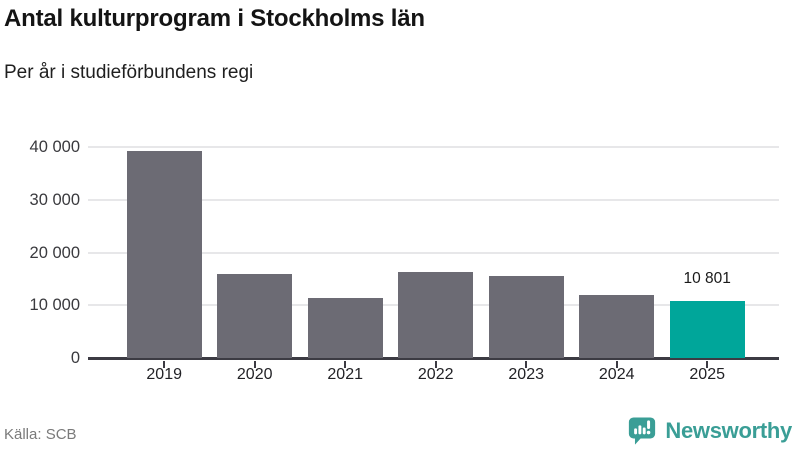 Image resolution: width=800 pixels, height=450 pixels. What do you see at coordinates (54, 199) in the screenshot?
I see `y-axis-tick-label: 30 000` at bounding box center [54, 199].